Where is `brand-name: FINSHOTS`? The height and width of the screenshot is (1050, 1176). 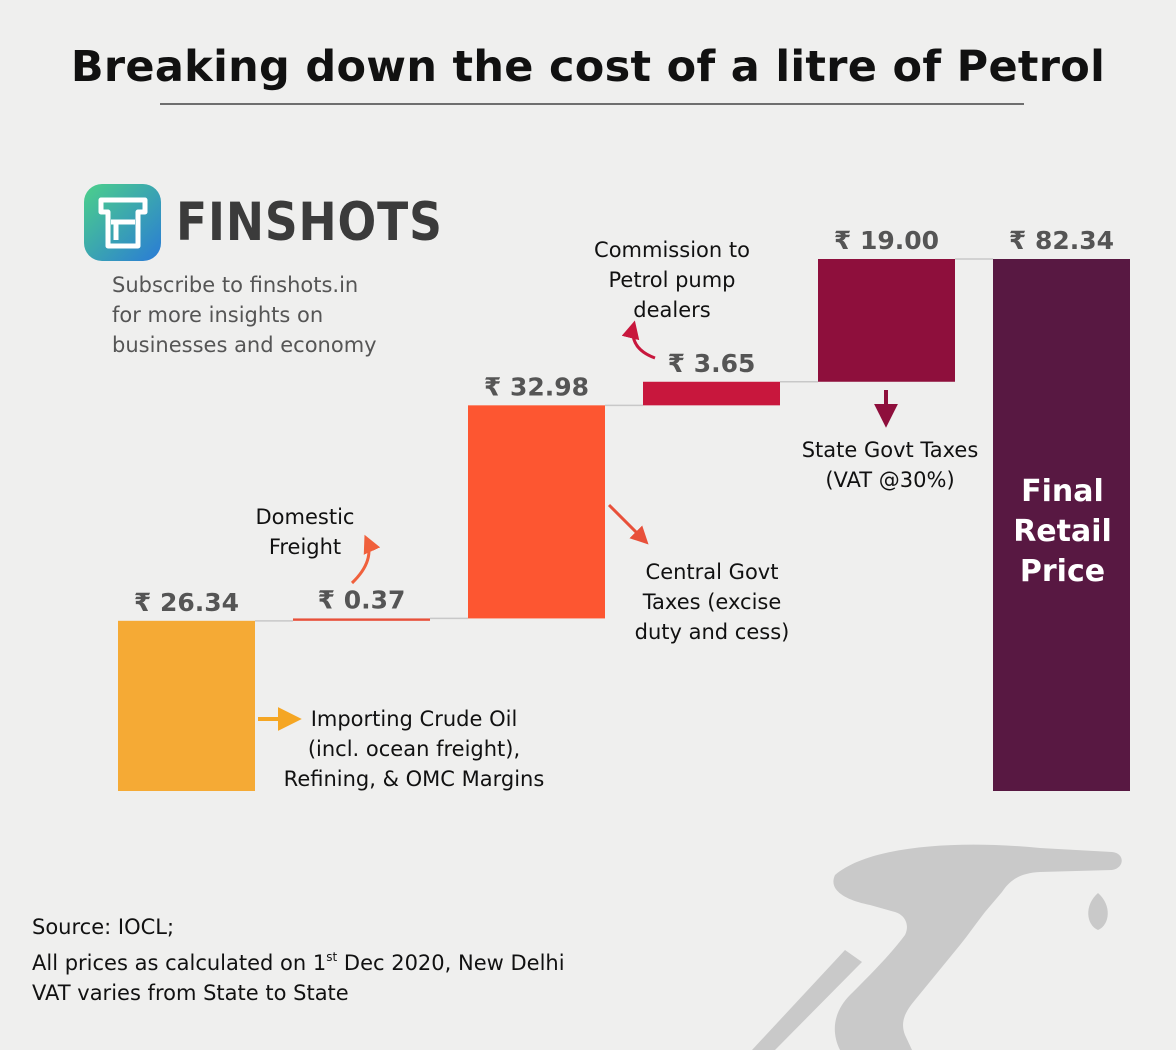 brand-name: FINSHOTS is located at coordinates (309, 222).